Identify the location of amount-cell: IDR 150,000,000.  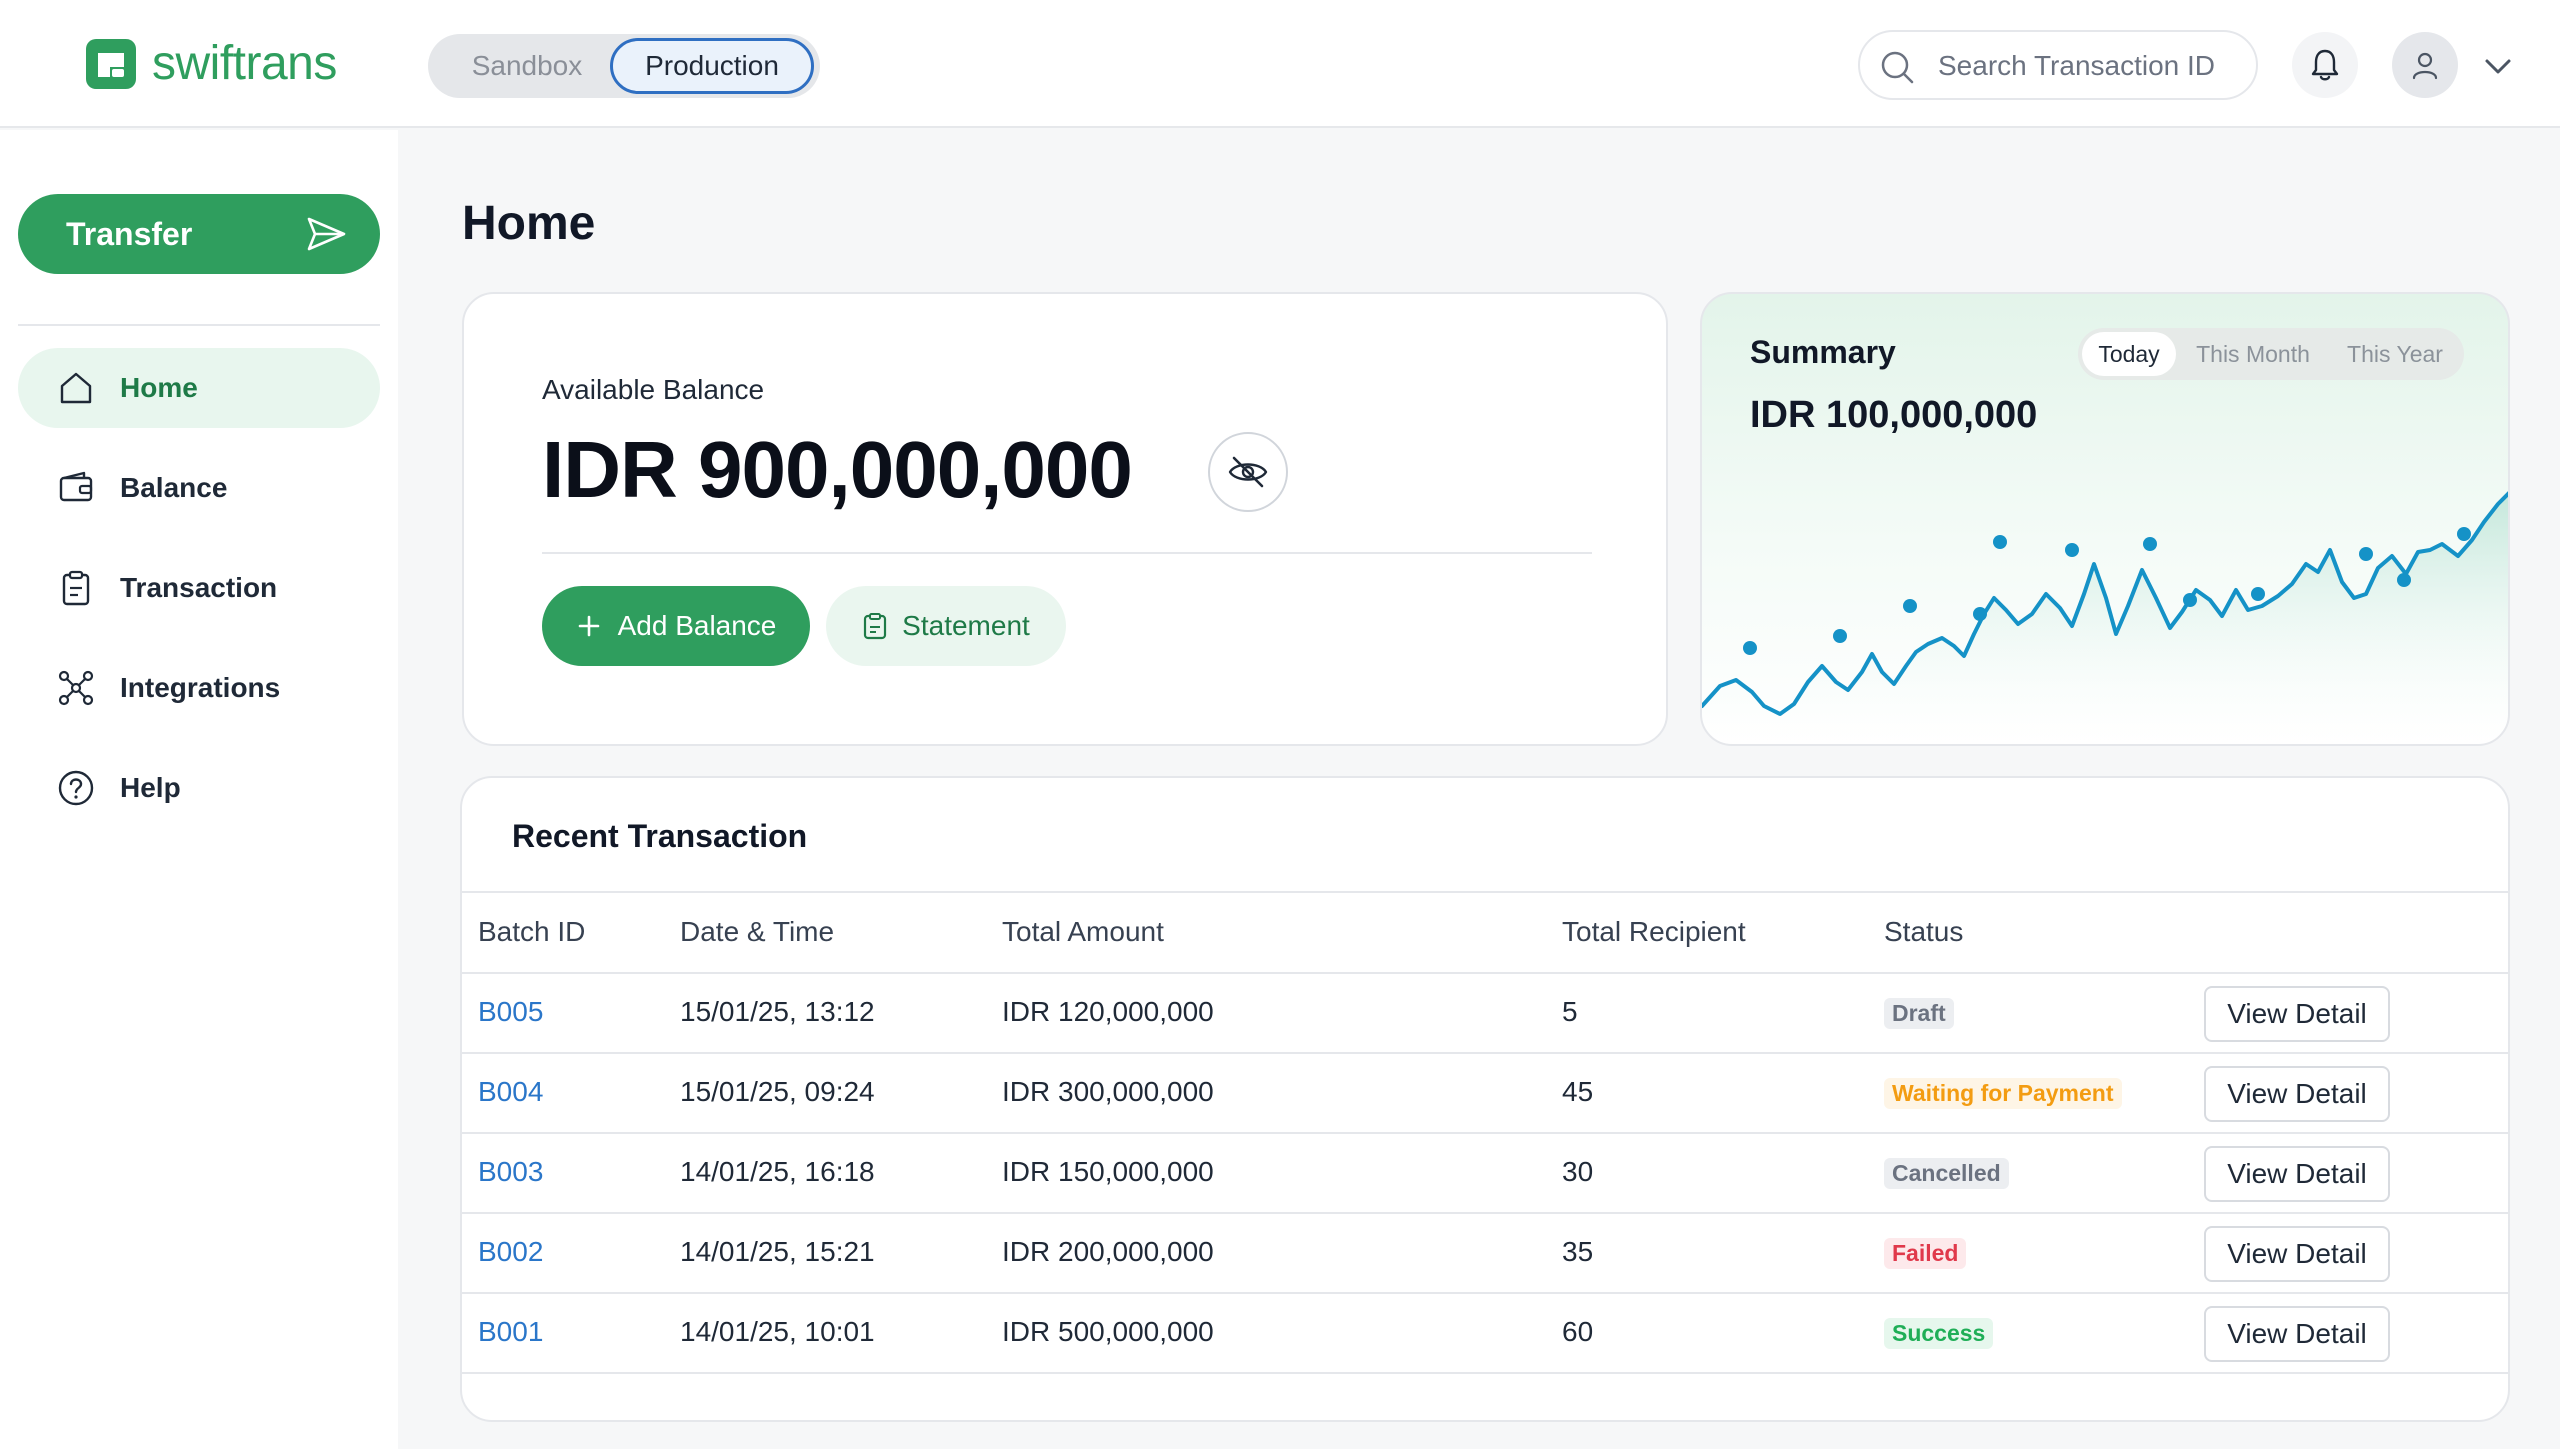
(1108, 1171).